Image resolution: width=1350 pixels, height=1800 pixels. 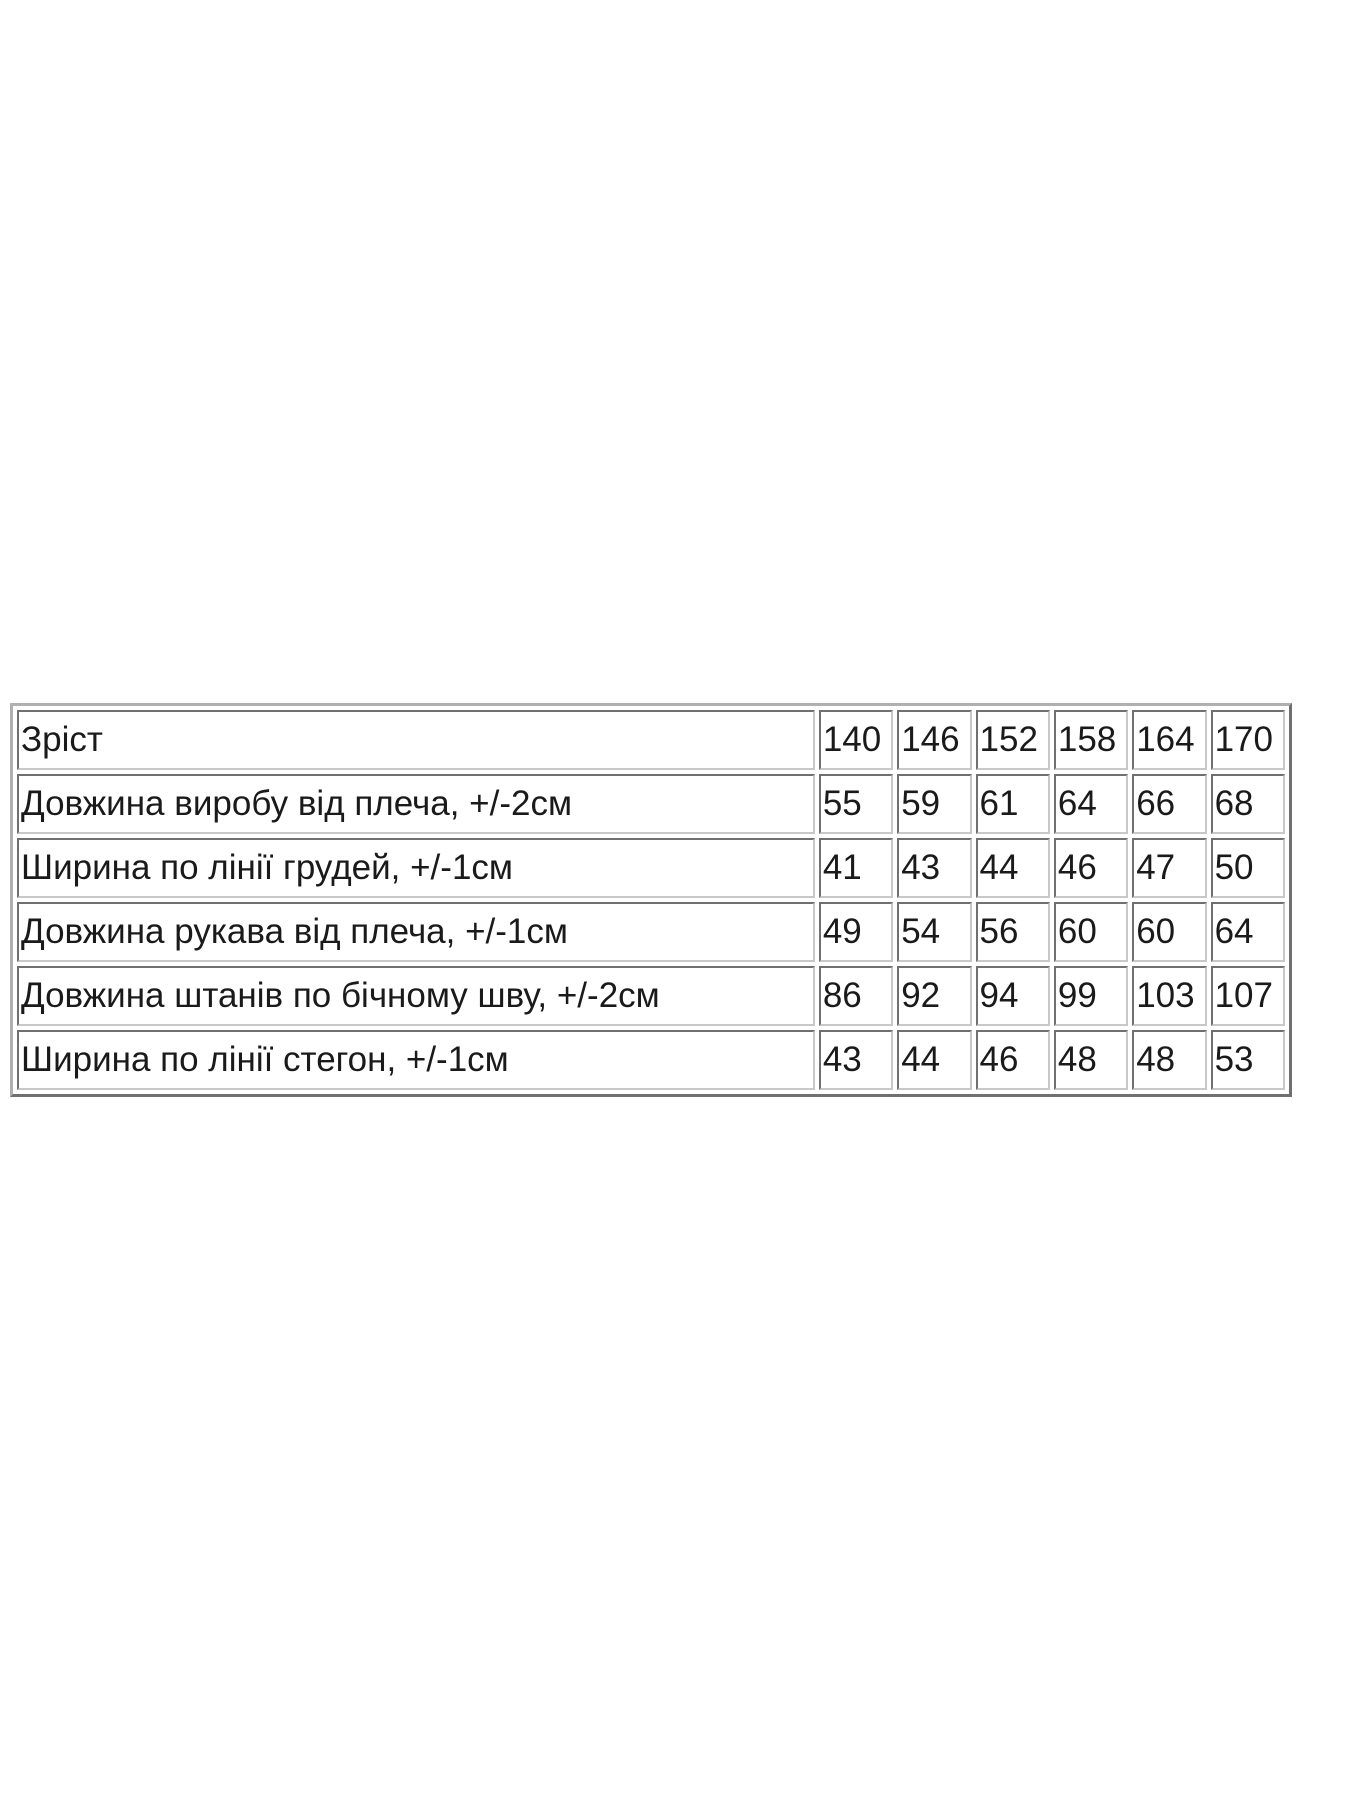 I want to click on measurement-cell: 66, so click(x=1169, y=804).